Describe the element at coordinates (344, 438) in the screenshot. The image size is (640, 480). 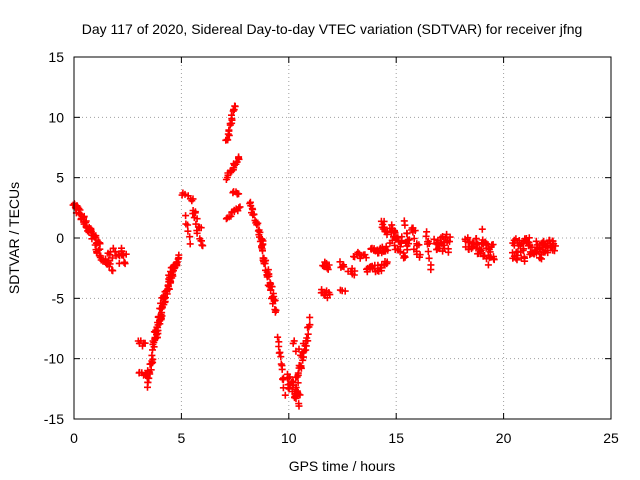
I see `x-tick-labels: 0 5 10 15 20 25` at that location.